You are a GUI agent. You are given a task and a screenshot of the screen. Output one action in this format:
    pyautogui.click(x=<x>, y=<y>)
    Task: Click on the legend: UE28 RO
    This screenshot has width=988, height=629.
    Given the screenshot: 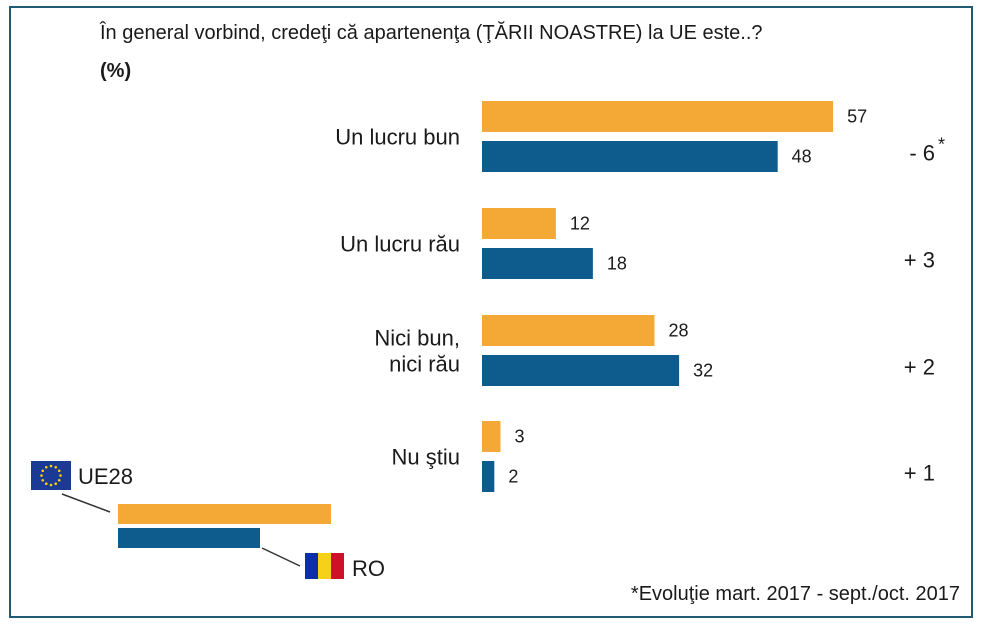 What is the action you would take?
    pyautogui.click(x=208, y=521)
    